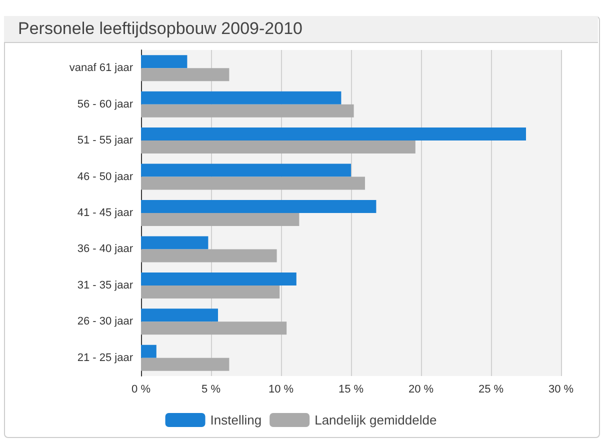 The width and height of the screenshot is (603, 441). Describe the element at coordinates (105, 249) in the screenshot. I see `y-tick-label: 36 - 40 jaar` at that location.